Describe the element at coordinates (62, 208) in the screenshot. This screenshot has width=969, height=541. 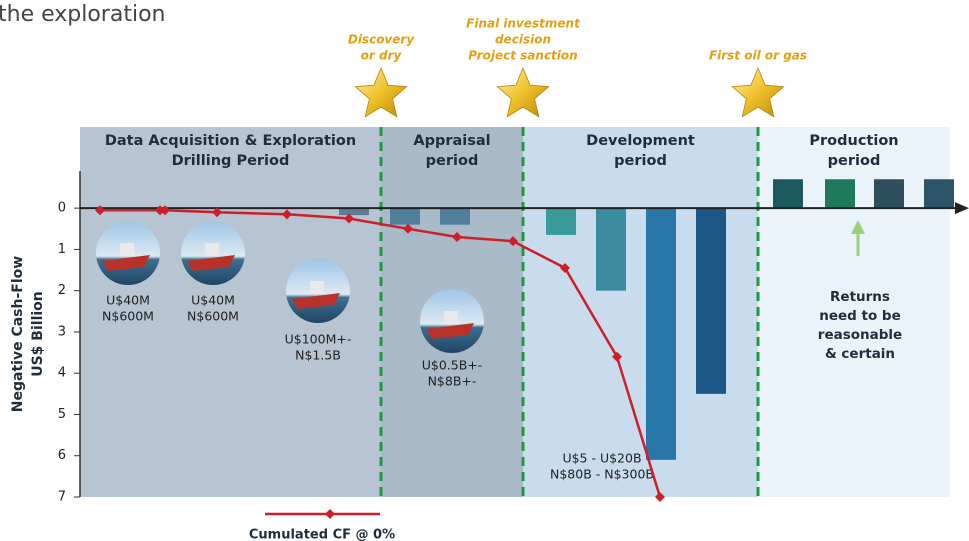
I see `y-tick-label: 0` at that location.